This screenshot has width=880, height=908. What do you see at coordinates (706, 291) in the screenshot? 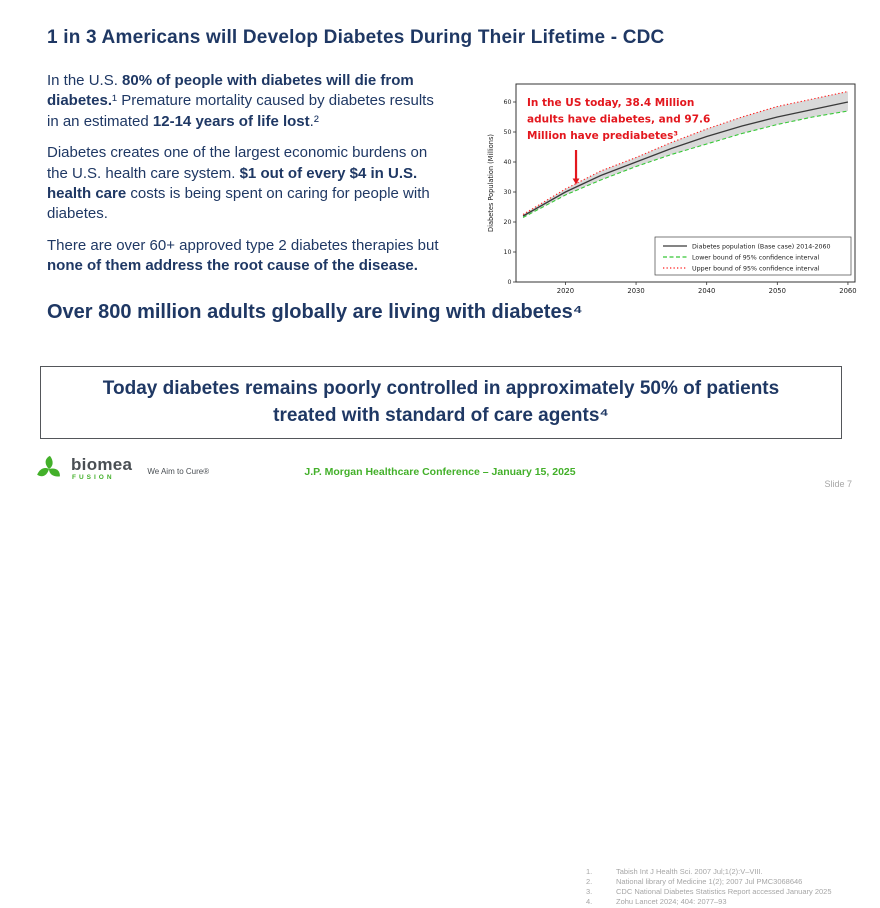
I see `svg-text: 2040` at bounding box center [706, 291].